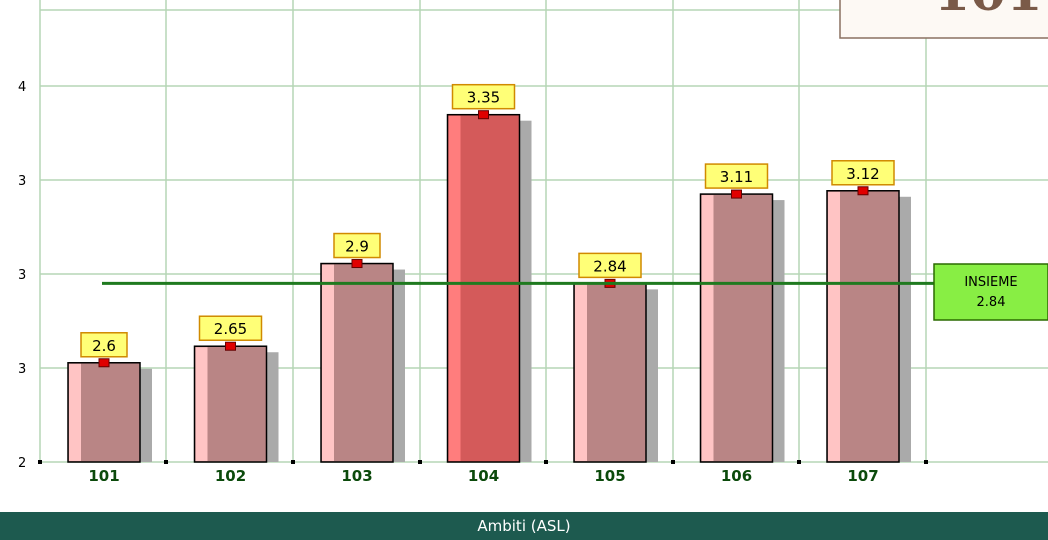 The image size is (1048, 540). What do you see at coordinates (524, 526) in the screenshot?
I see `x-axis-title: Ambiti (ASL)` at bounding box center [524, 526].